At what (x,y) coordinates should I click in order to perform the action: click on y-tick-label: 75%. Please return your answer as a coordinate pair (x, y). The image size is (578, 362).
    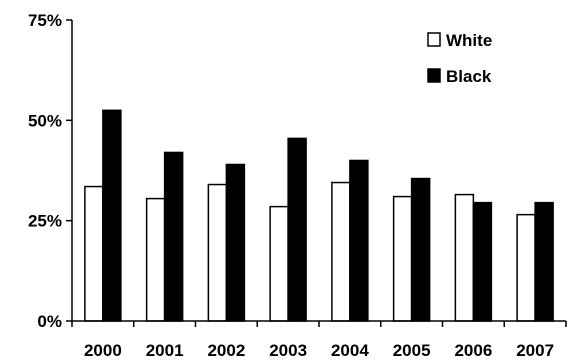
    Looking at the image, I should click on (45, 20).